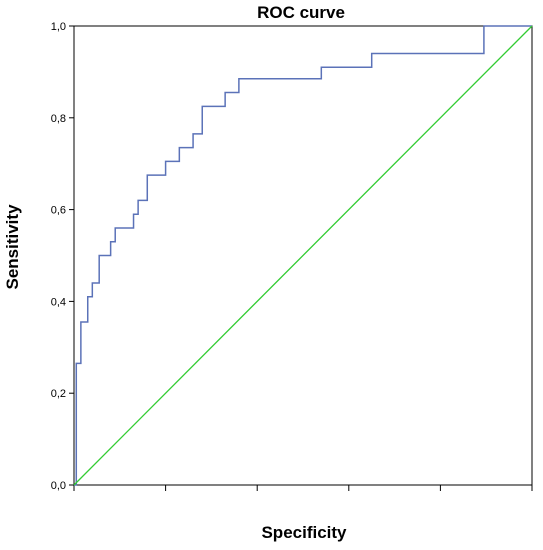 This screenshot has width=543, height=550. What do you see at coordinates (58, 394) in the screenshot?
I see `y-tick-label: 0,2` at bounding box center [58, 394].